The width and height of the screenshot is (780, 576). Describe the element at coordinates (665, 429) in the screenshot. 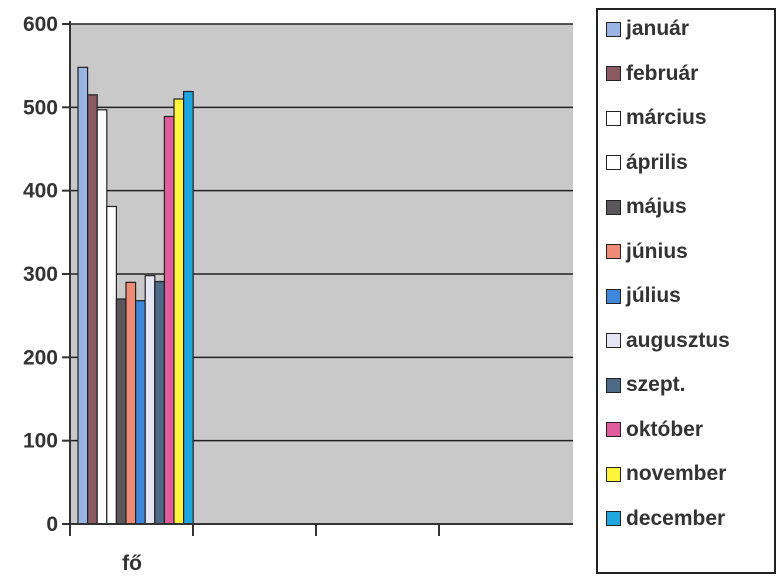

I see `legend-label: október` at that location.